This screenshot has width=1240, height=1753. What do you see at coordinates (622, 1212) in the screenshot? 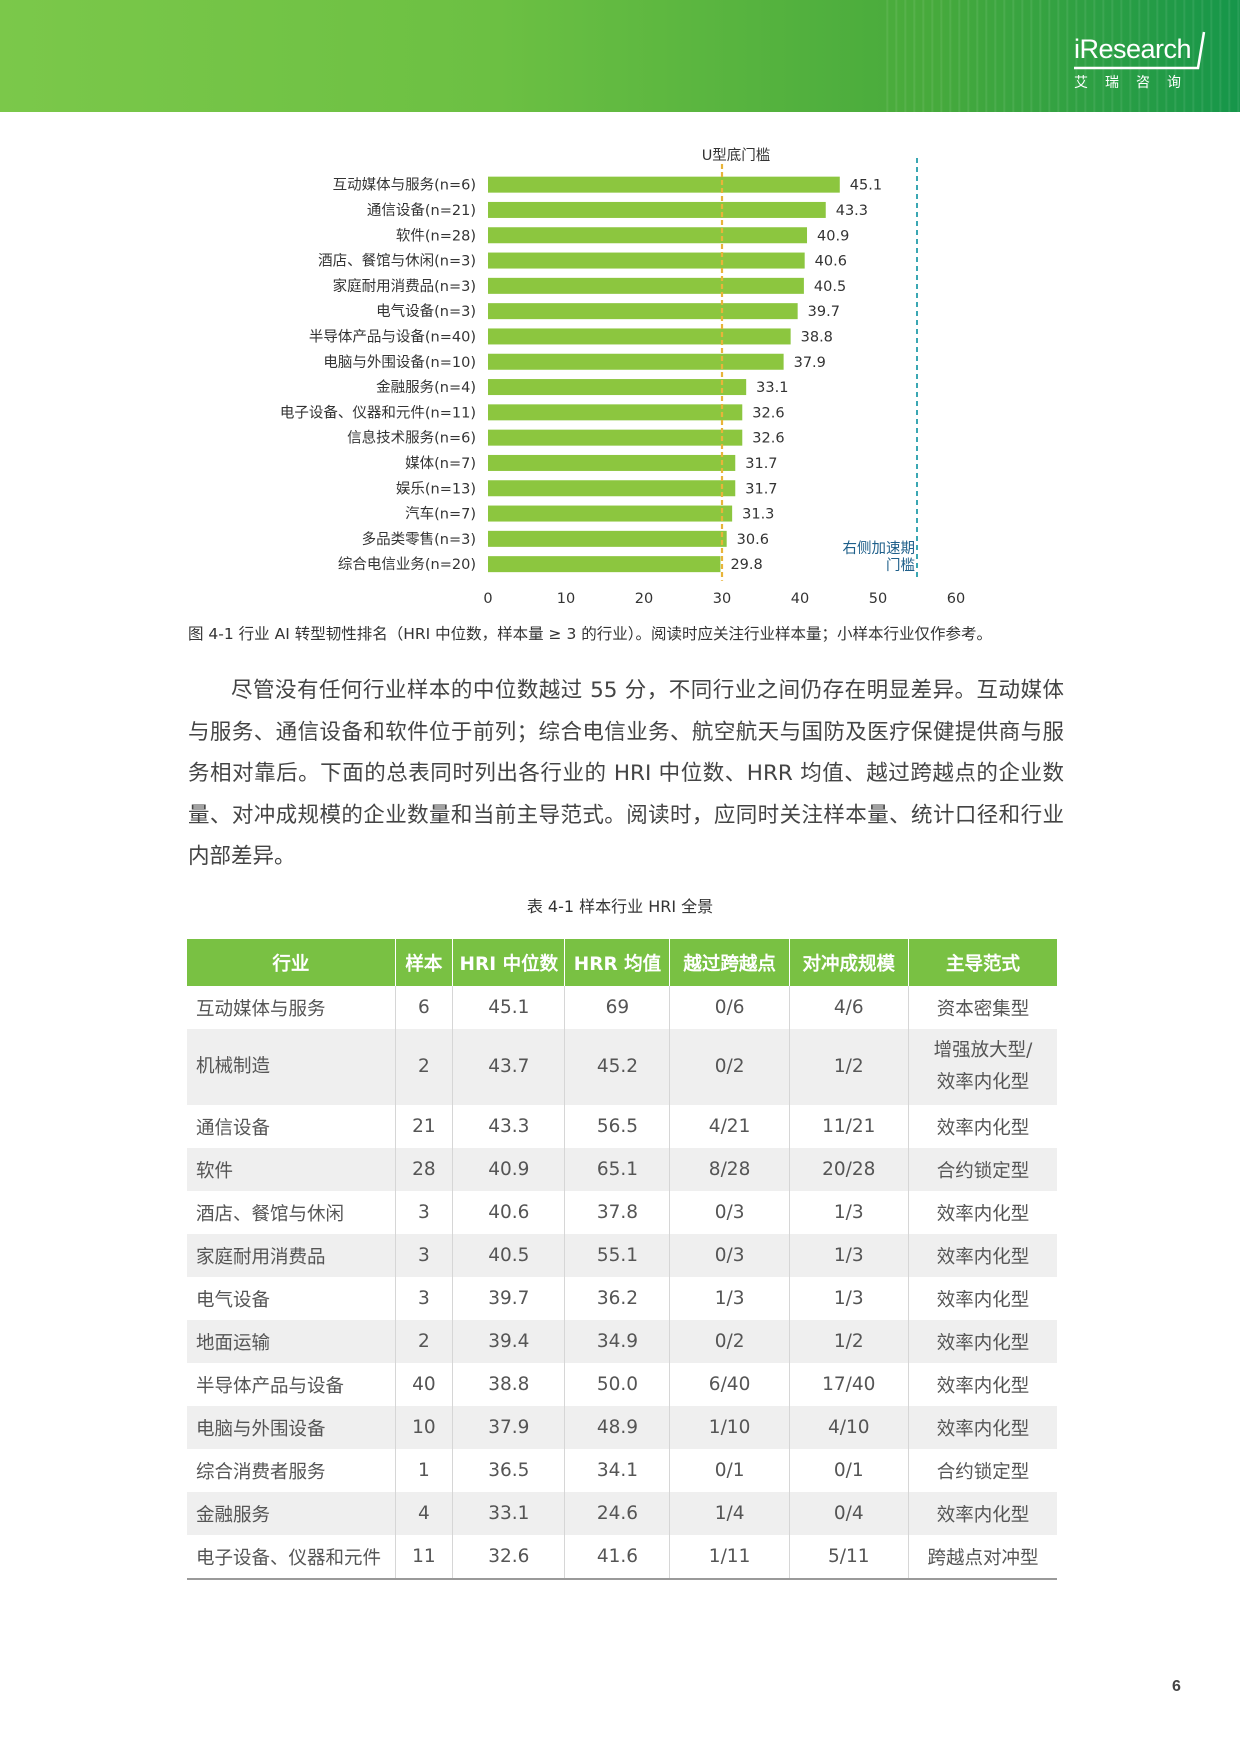
I see `table-row: 酒店、餐馆与休闲 3 40.6 37.8 0/3 1/3 效率内化型` at bounding box center [622, 1212].